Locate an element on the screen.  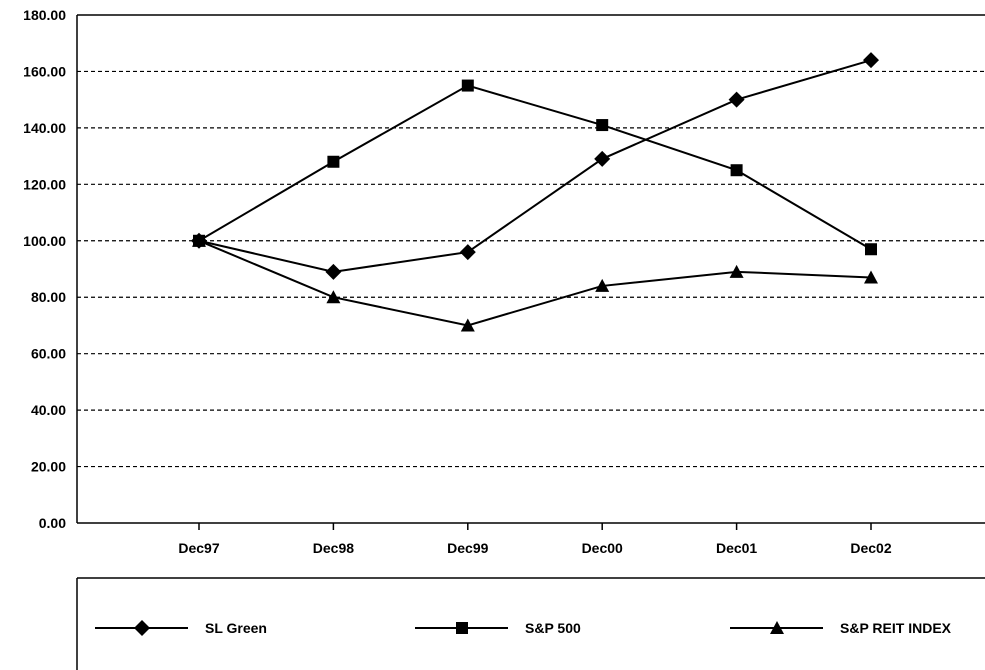
x-tick-label: Dec01 is located at coordinates (736, 548).